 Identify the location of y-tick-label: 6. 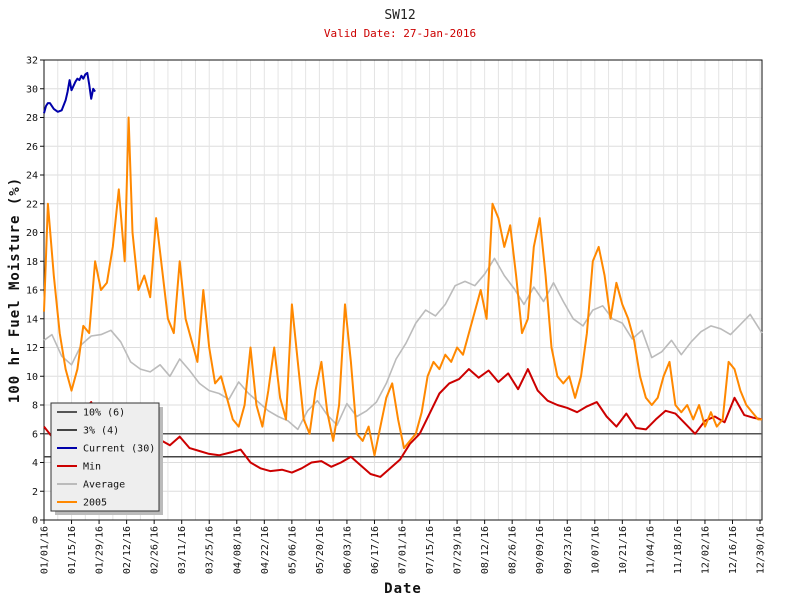
(35, 434).